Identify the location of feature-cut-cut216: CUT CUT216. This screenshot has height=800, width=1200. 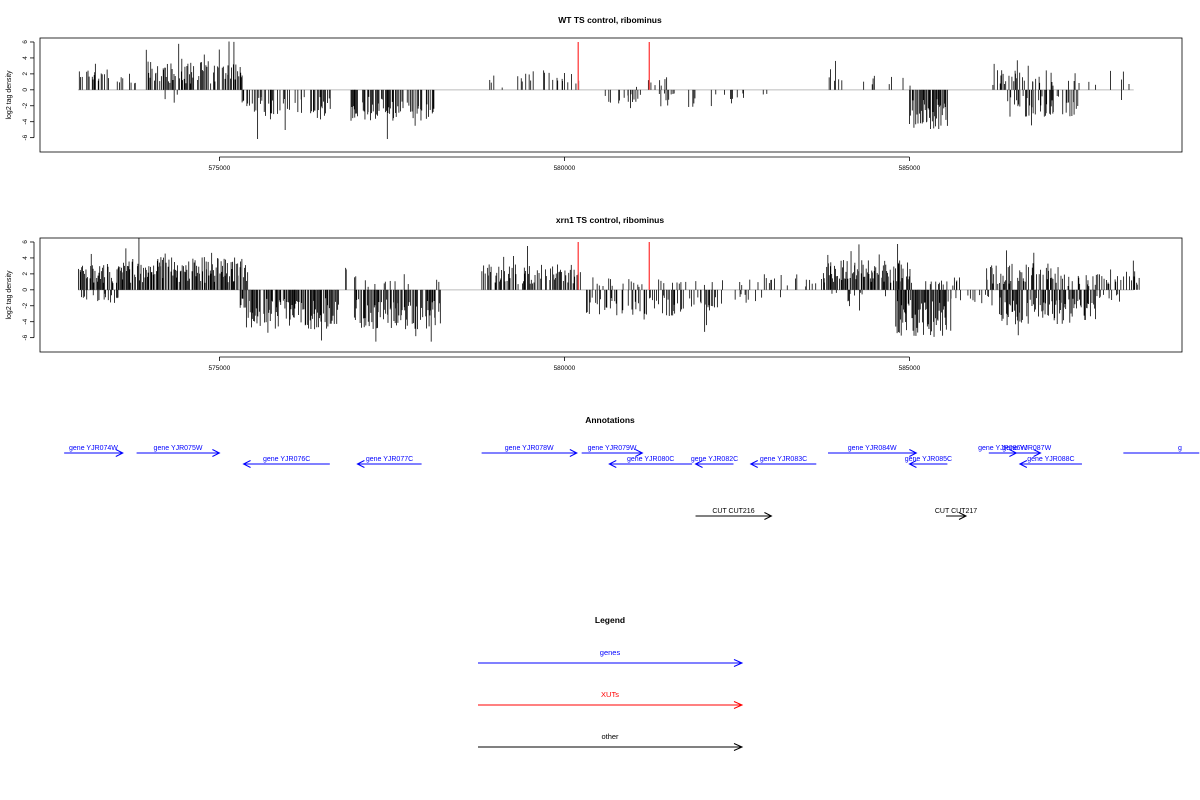
(734, 514).